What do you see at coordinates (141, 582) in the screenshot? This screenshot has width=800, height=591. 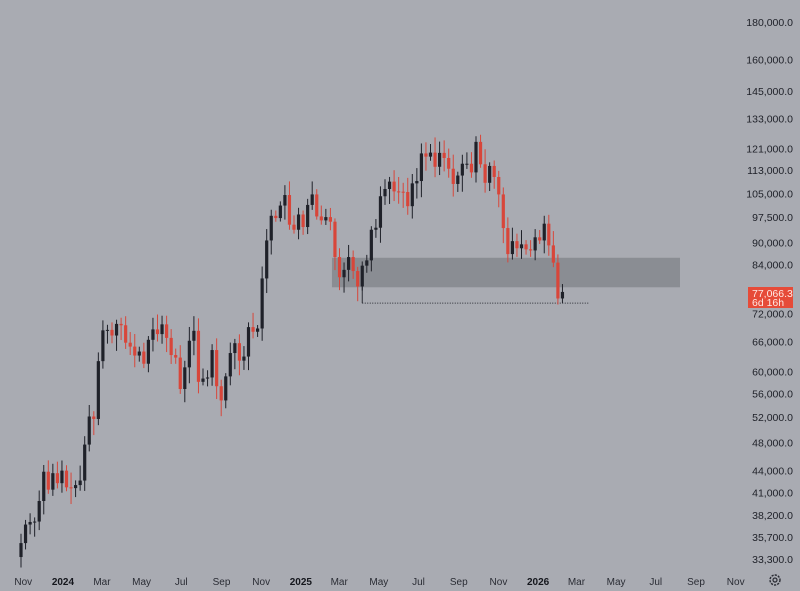 I see `time-tick-label: May` at bounding box center [141, 582].